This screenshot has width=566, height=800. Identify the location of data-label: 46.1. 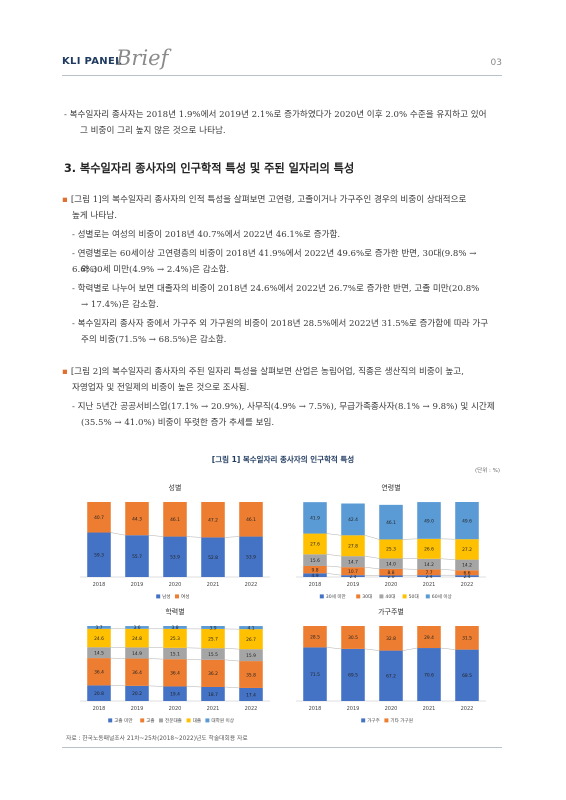
(251, 520).